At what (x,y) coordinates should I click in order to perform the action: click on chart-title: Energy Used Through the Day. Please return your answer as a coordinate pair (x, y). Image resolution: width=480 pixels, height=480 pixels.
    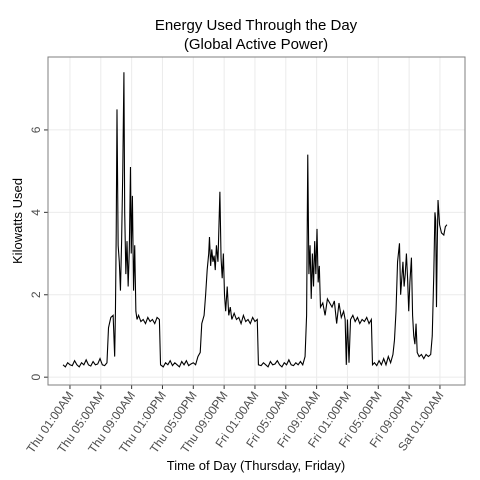
    Looking at the image, I should click on (256, 25).